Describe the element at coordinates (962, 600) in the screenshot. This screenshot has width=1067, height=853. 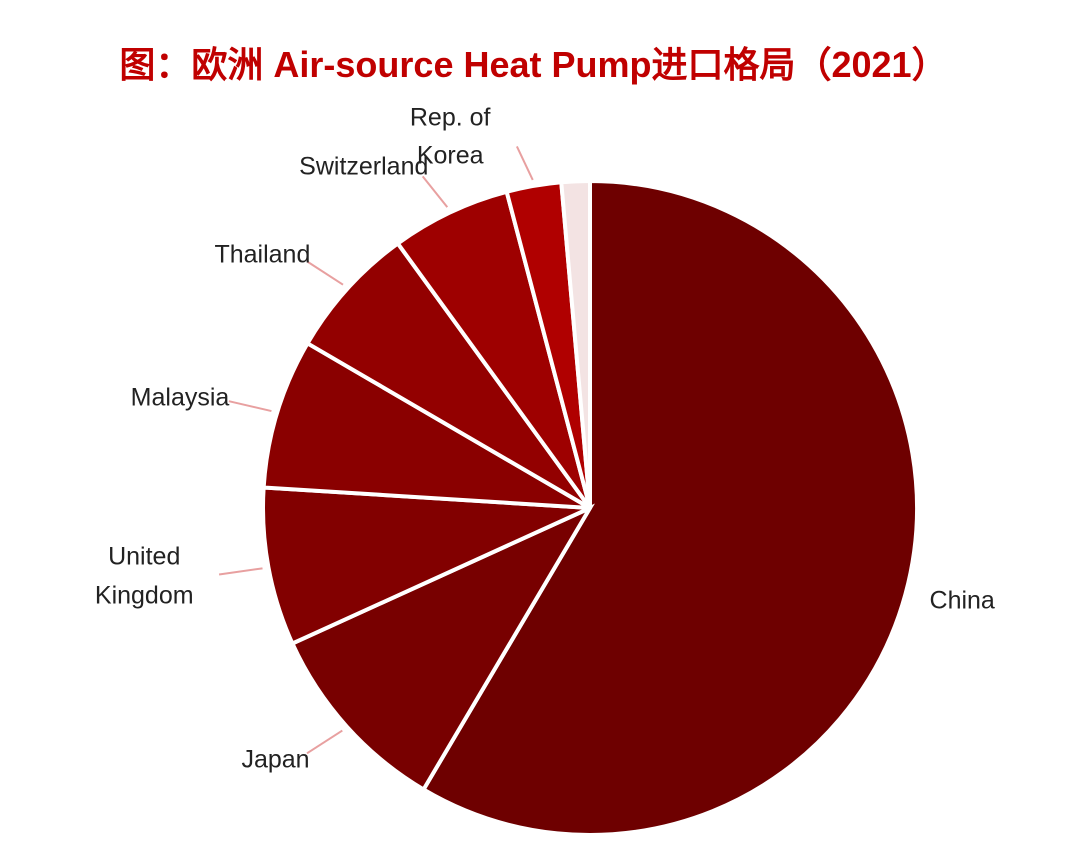
I see `slice-label: China` at that location.